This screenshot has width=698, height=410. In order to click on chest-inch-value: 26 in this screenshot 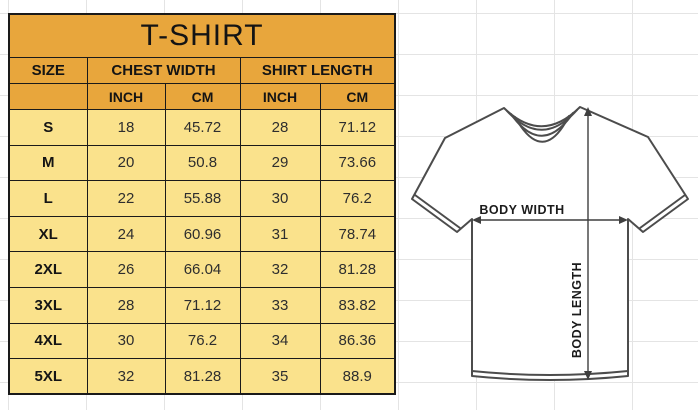, I will do `click(126, 269)`.